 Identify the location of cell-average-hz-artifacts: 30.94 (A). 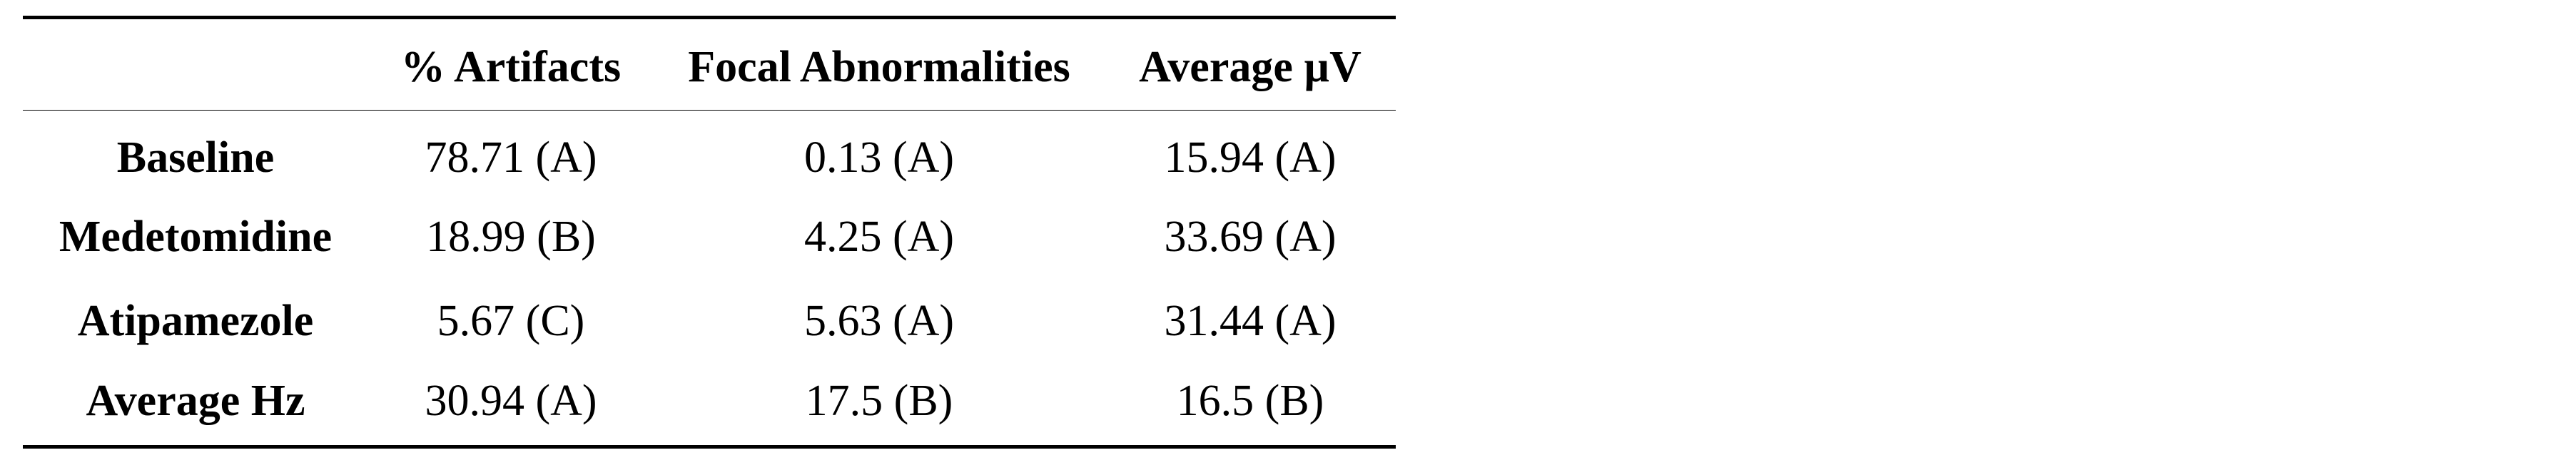
(511, 405).